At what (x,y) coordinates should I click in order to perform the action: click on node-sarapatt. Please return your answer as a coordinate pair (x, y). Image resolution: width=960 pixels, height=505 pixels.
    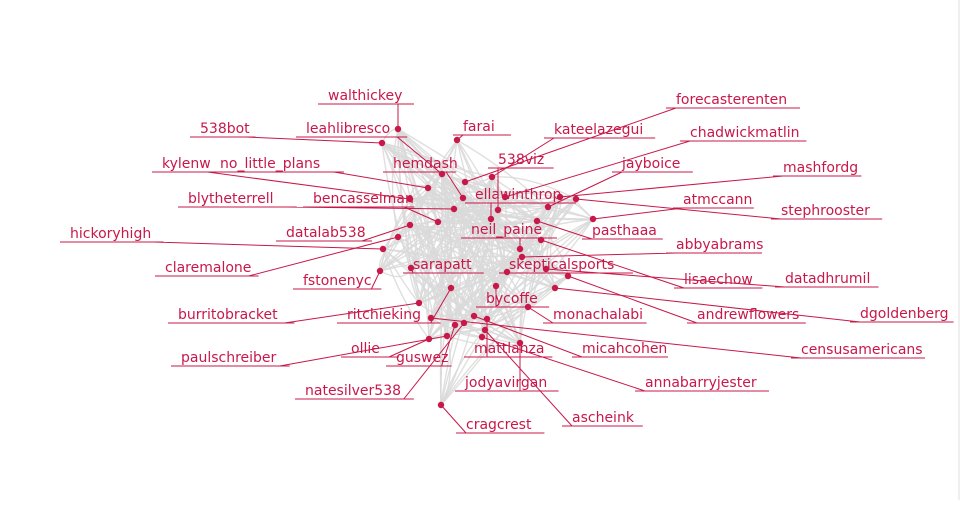
    Looking at the image, I should click on (411, 268).